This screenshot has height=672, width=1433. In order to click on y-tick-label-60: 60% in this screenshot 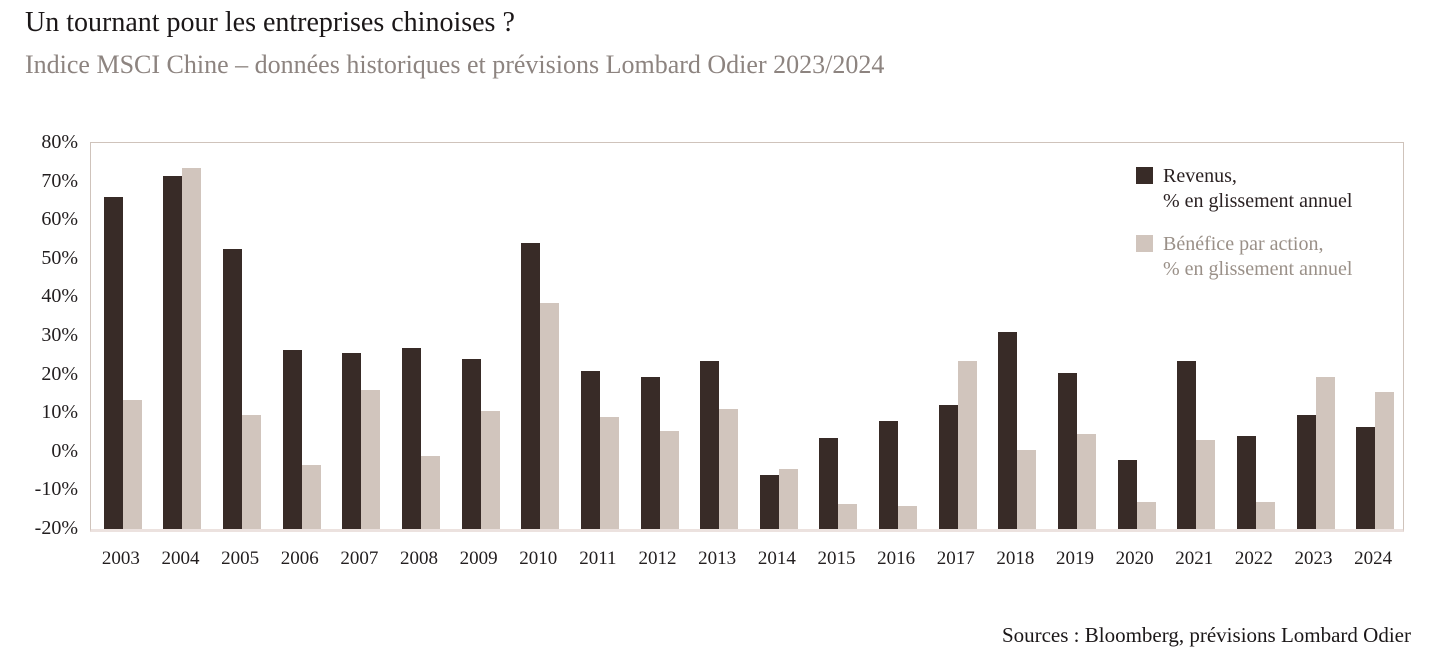, I will do `click(59, 219)`.